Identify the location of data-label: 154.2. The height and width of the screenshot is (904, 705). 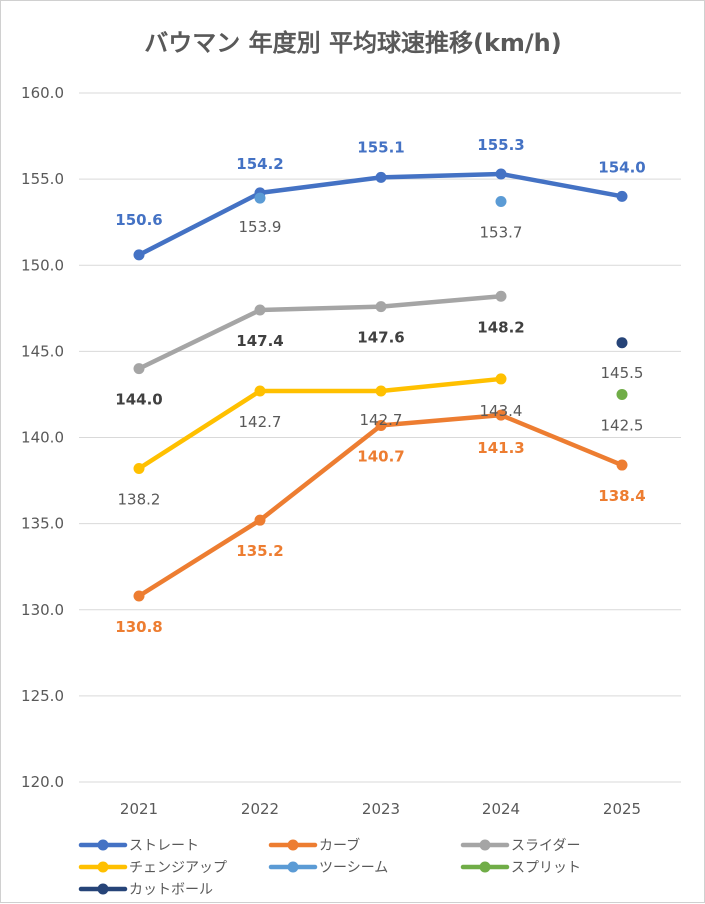
(259, 164).